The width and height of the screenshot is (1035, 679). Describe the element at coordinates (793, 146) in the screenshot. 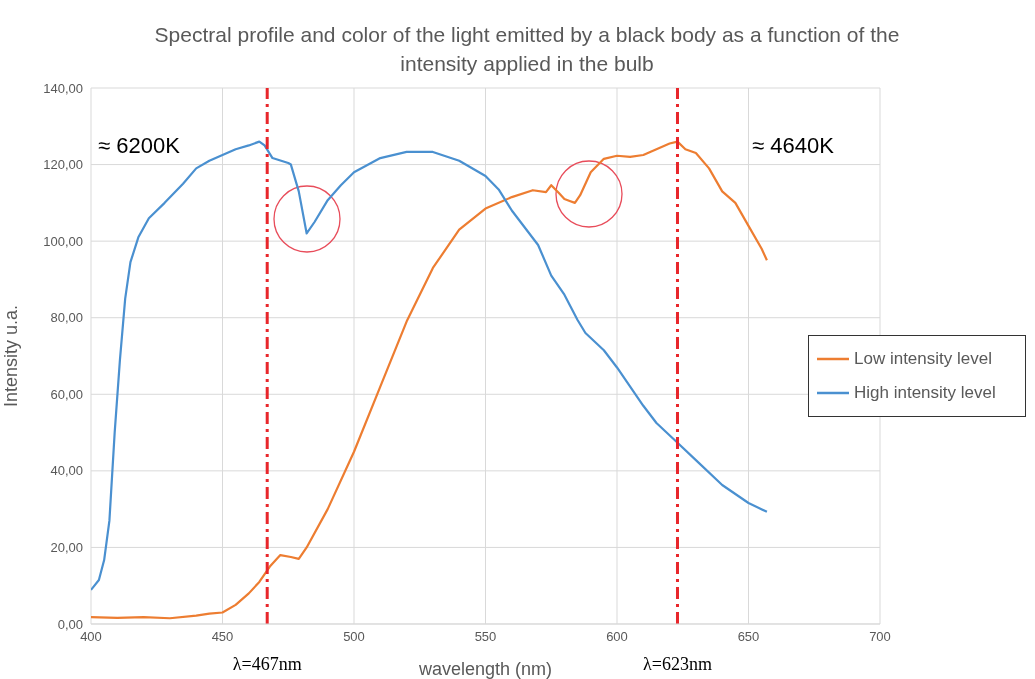

I see `annotation: ≈ 4640K` at that location.